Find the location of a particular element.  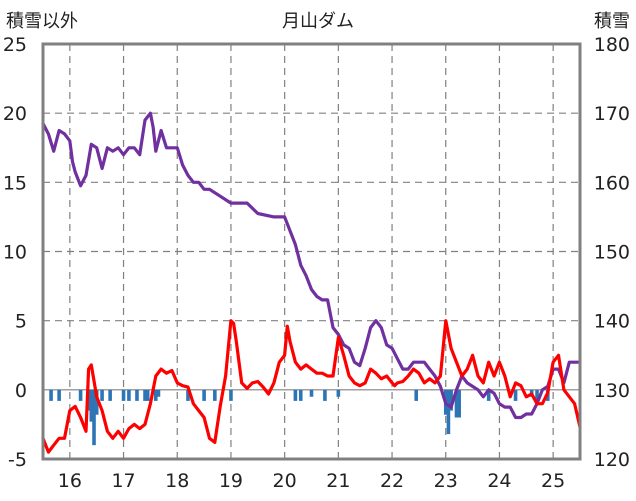

x-tick-label: 22 is located at coordinates (392, 481).